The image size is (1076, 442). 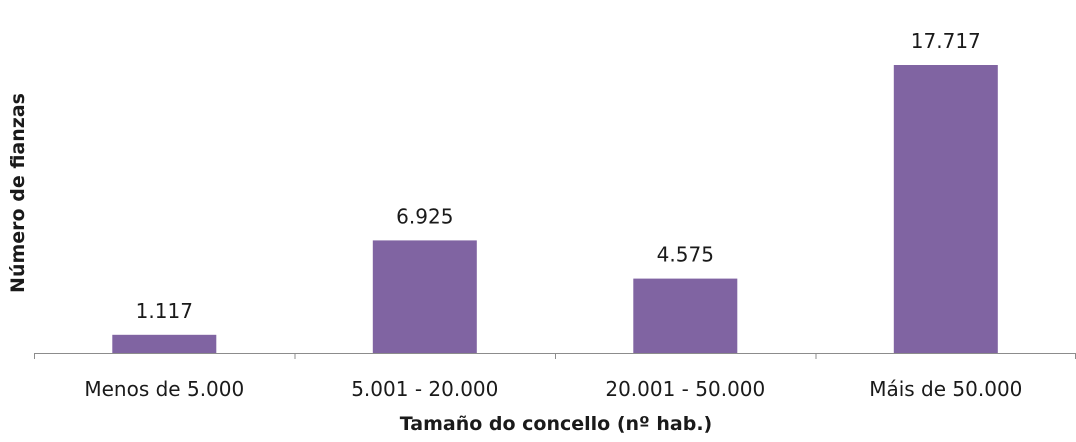 What do you see at coordinates (164, 389) in the screenshot?
I see `x-tick-label-1: Menos de 5.000` at bounding box center [164, 389].